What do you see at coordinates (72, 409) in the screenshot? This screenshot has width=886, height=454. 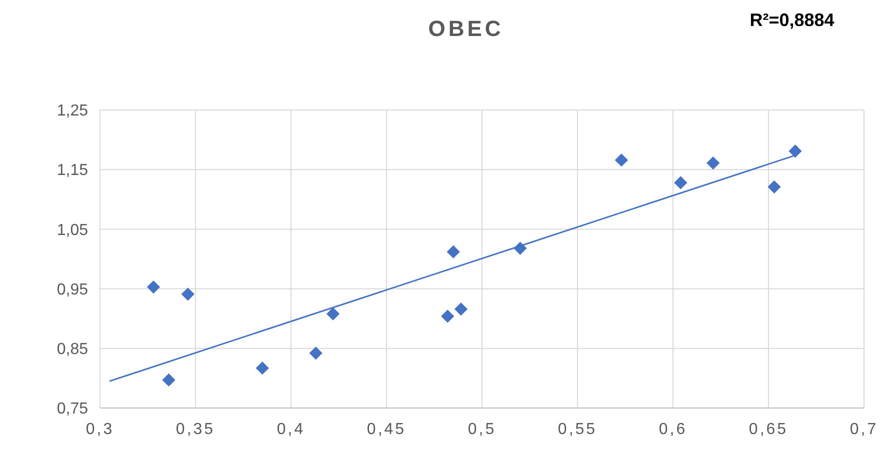 I see `y-tick-label: 0,75` at bounding box center [72, 409].